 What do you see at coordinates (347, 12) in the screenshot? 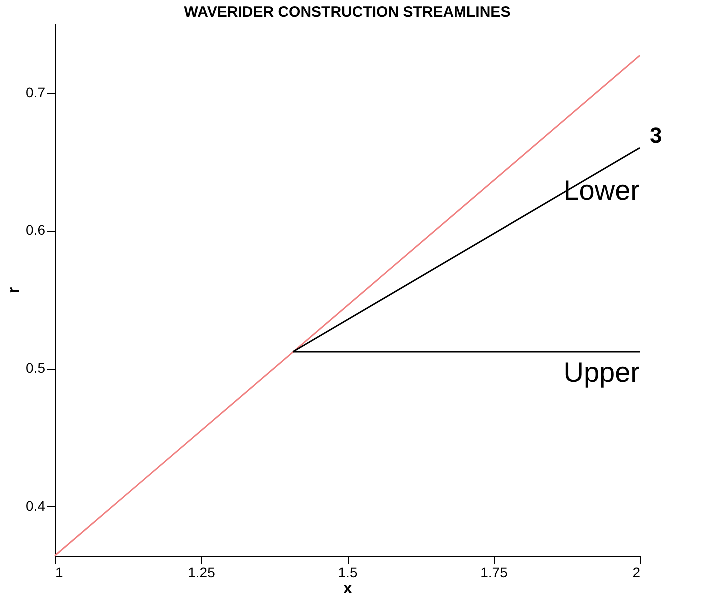
I see `chart-title: WAVERIDER CONSTRUCTION STREAMLINES` at bounding box center [347, 12].